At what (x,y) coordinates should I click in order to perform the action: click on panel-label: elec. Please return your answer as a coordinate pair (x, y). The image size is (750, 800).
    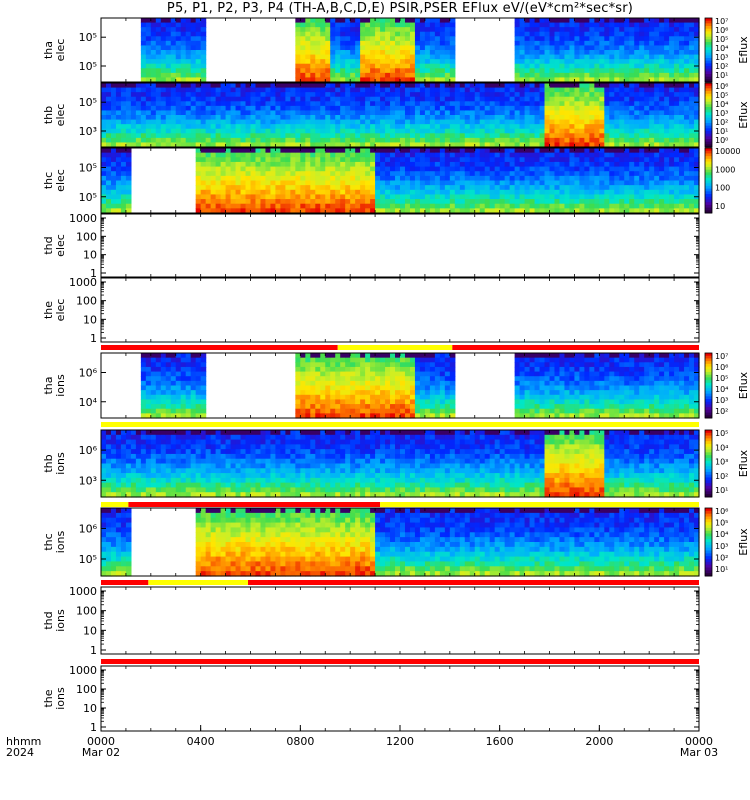
    Looking at the image, I should click on (60, 115).